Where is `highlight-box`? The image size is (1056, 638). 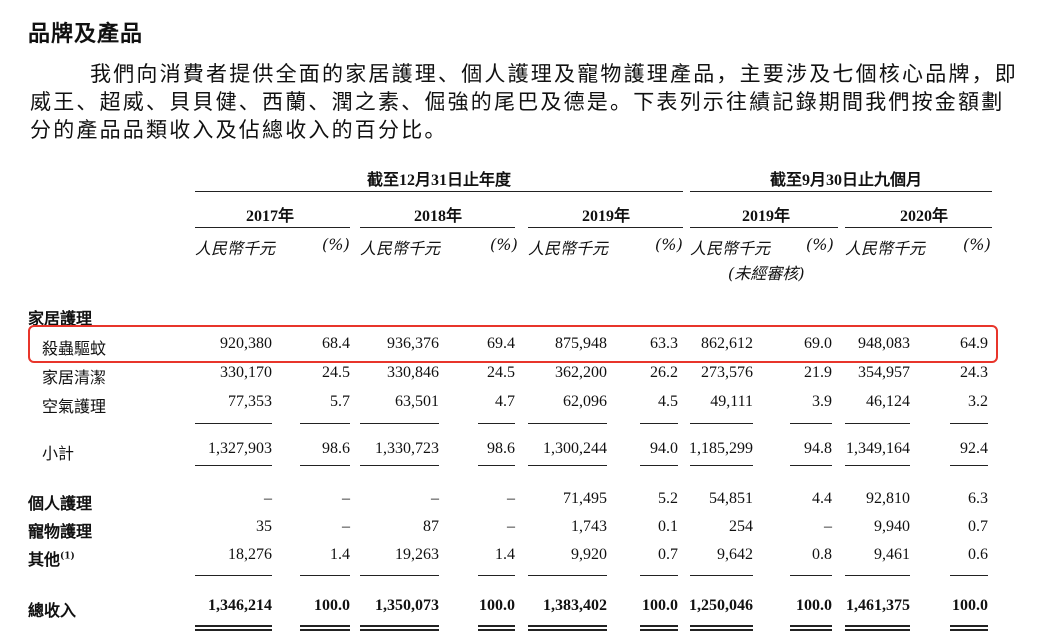
highlight-box is located at coordinates (513, 344).